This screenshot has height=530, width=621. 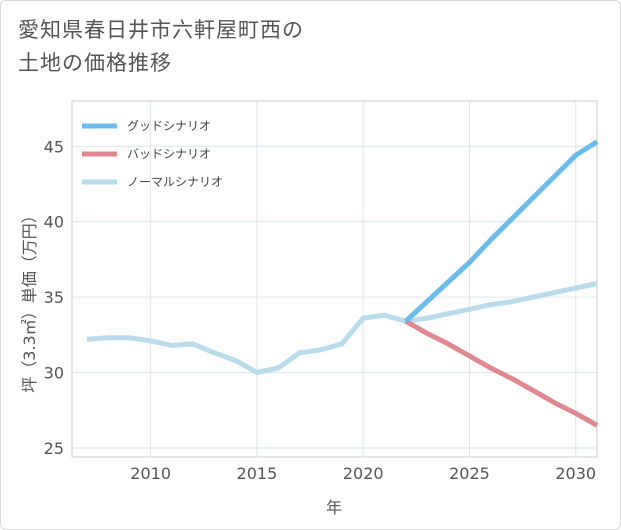 I want to click on x-tick-label-2010: 2010, so click(x=150, y=473).